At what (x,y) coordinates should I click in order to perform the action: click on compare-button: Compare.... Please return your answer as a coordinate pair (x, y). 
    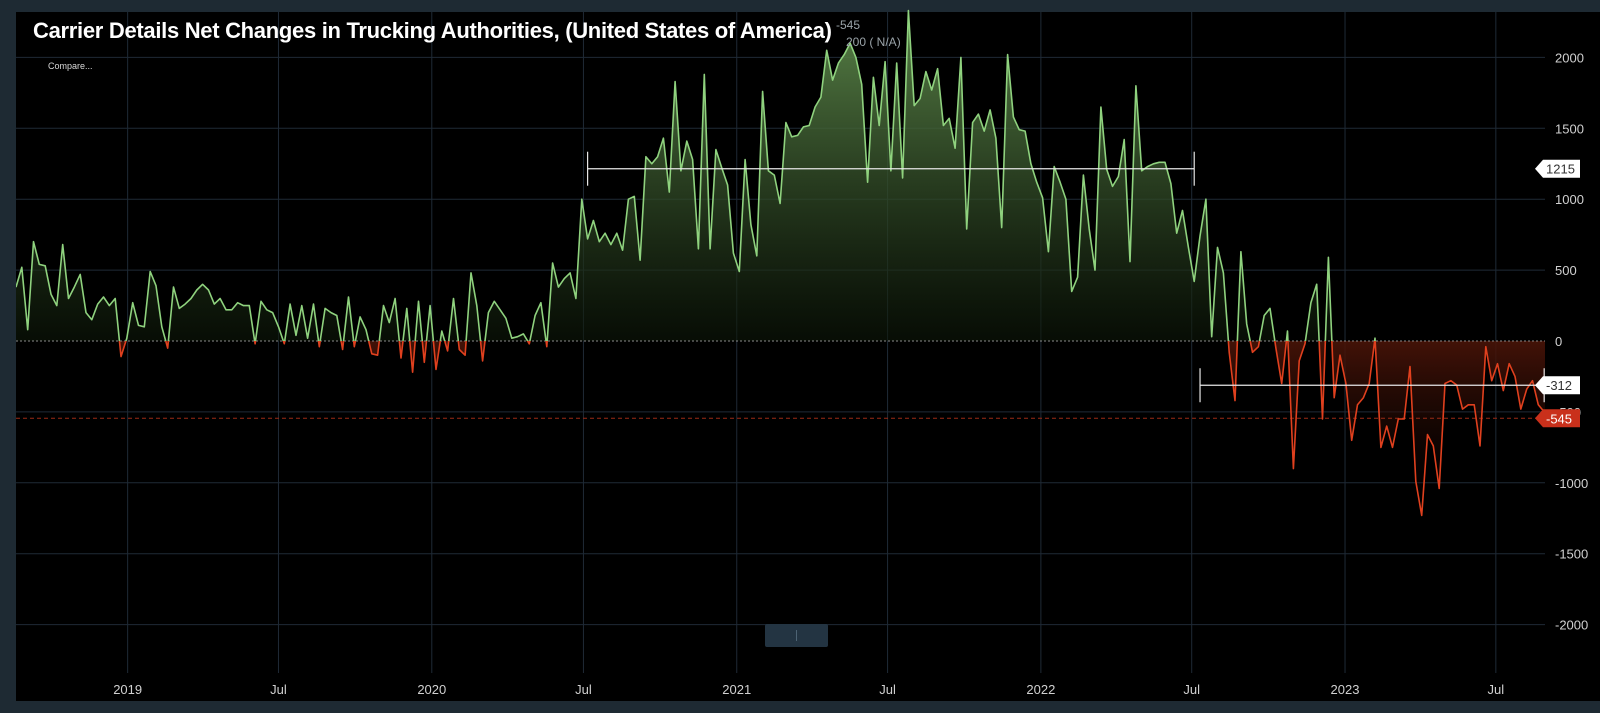
    Looking at the image, I should click on (70, 66).